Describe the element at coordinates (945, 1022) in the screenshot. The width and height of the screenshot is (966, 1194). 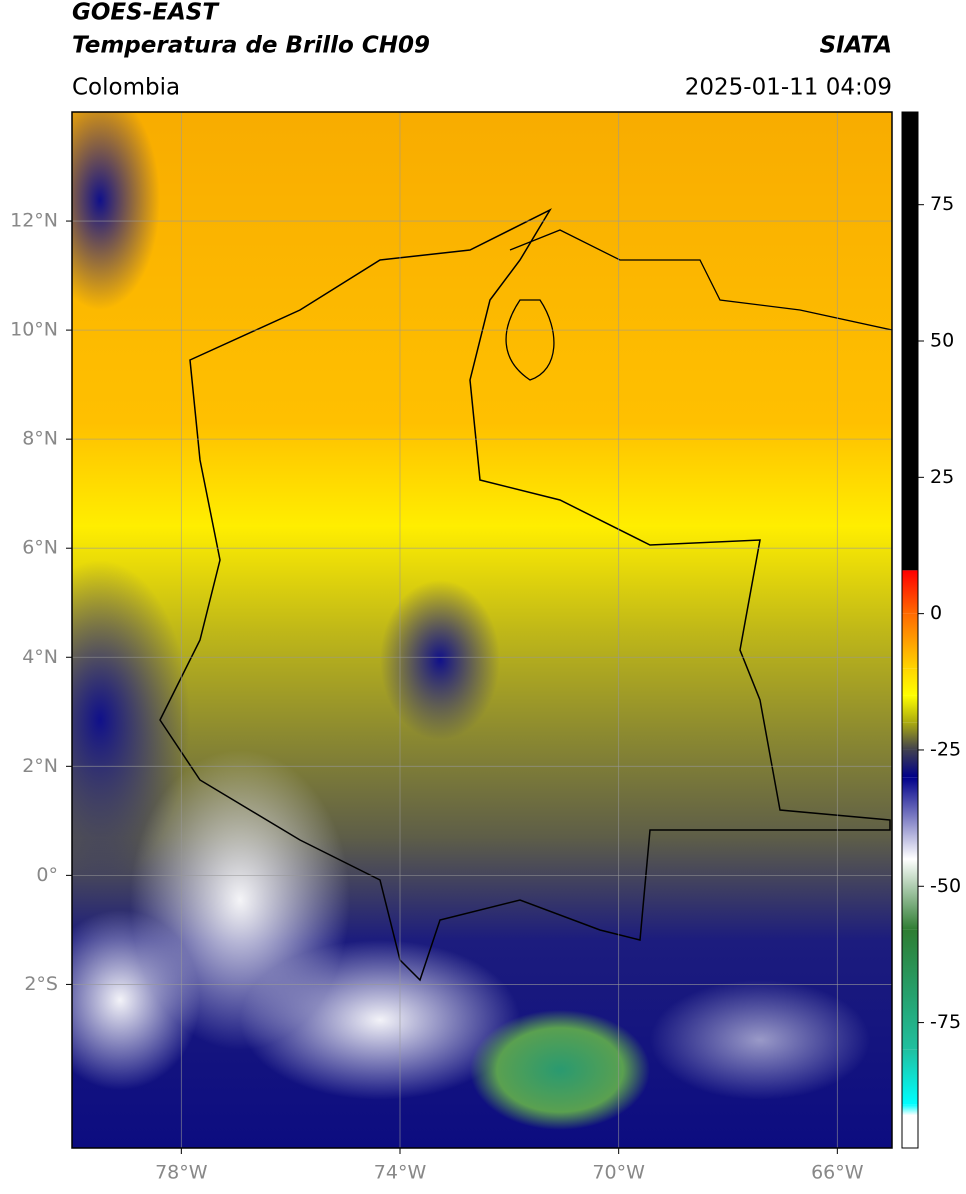
I see `colorbar-tick-label: -75` at that location.